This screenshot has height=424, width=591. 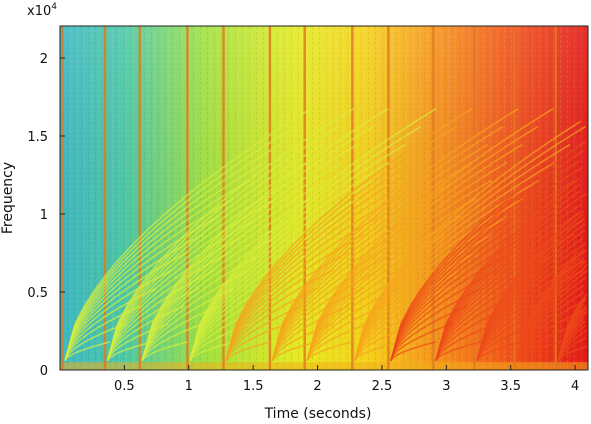 What do you see at coordinates (253, 386) in the screenshot?
I see `x-tick-label: 1.5` at bounding box center [253, 386].